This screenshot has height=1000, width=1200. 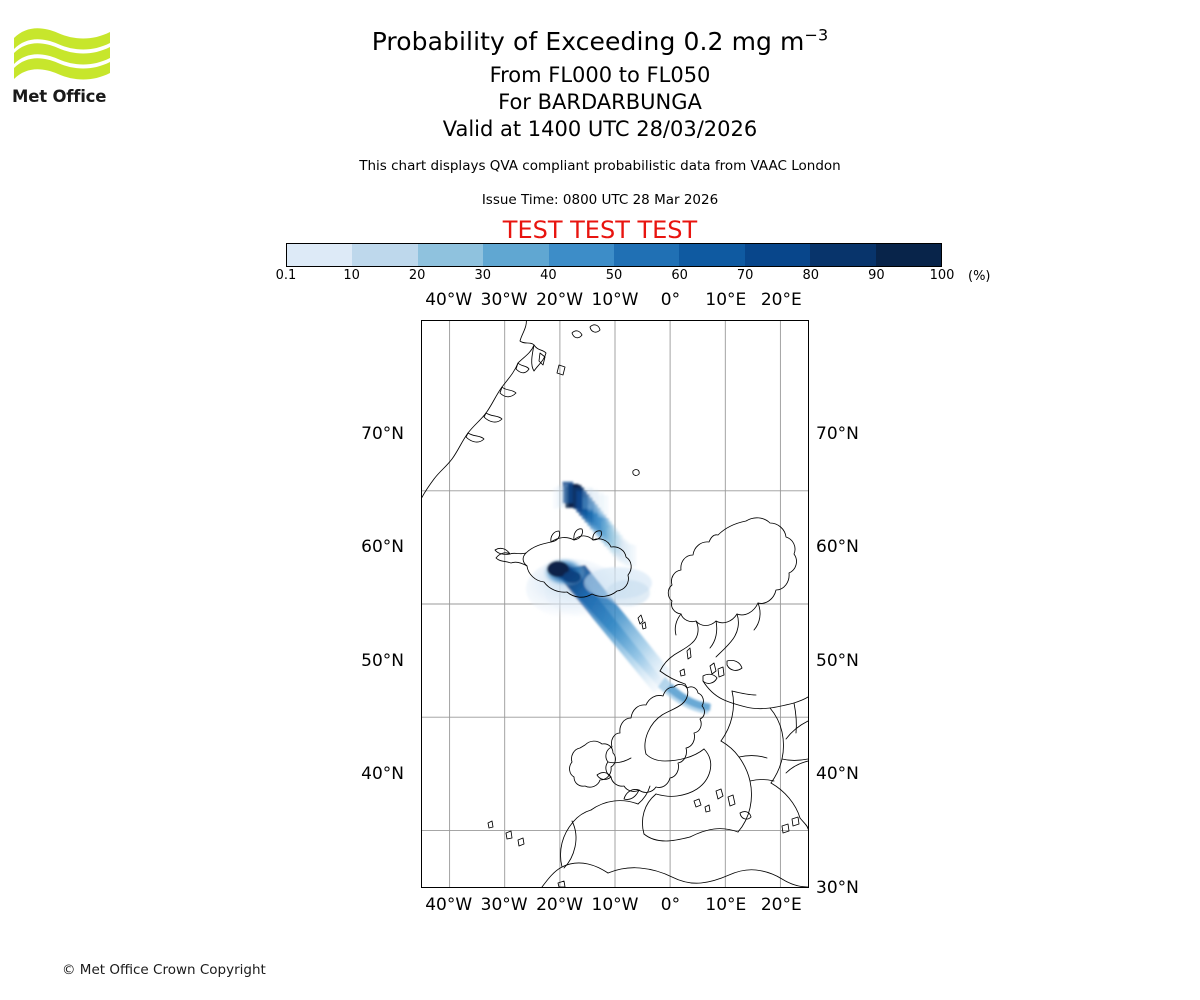 I want to click on colorbar-tick-0-1: 0.1, so click(x=286, y=275).